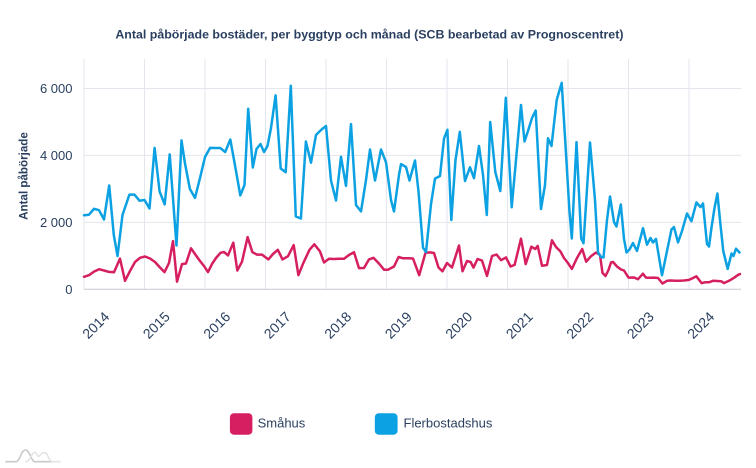  What do you see at coordinates (56, 88) in the screenshot?
I see `svg-text: 6 000` at bounding box center [56, 88].